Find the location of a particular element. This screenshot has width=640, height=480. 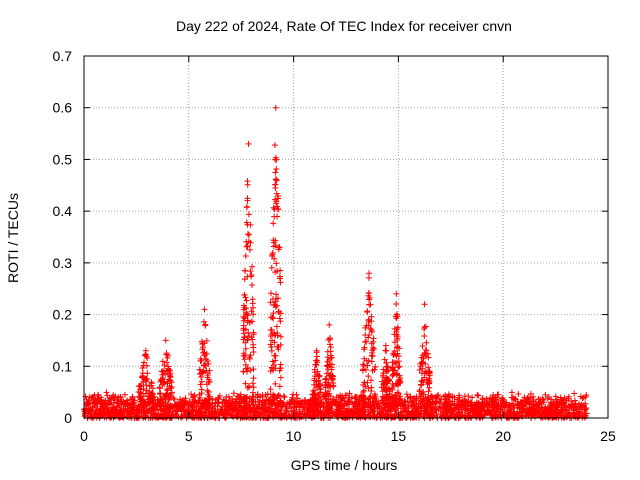

y-tick-label: 0.6 is located at coordinates (63, 108).